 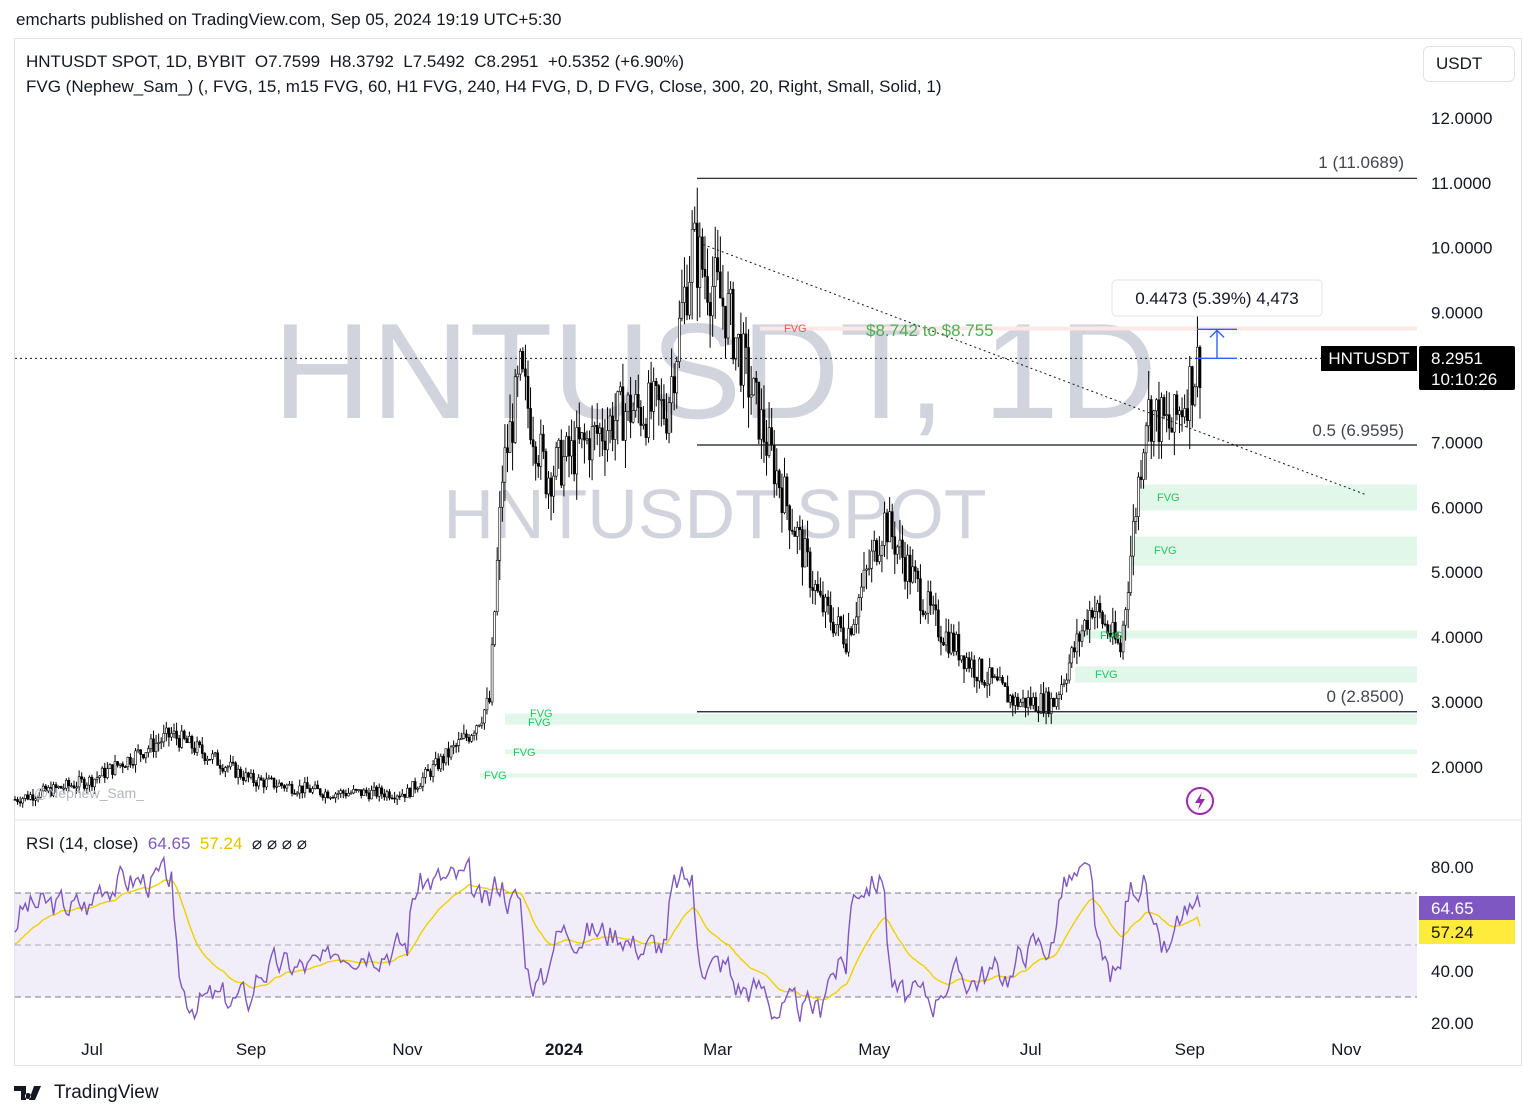 I want to click on price-tick: 11.0000, so click(x=1461, y=183).